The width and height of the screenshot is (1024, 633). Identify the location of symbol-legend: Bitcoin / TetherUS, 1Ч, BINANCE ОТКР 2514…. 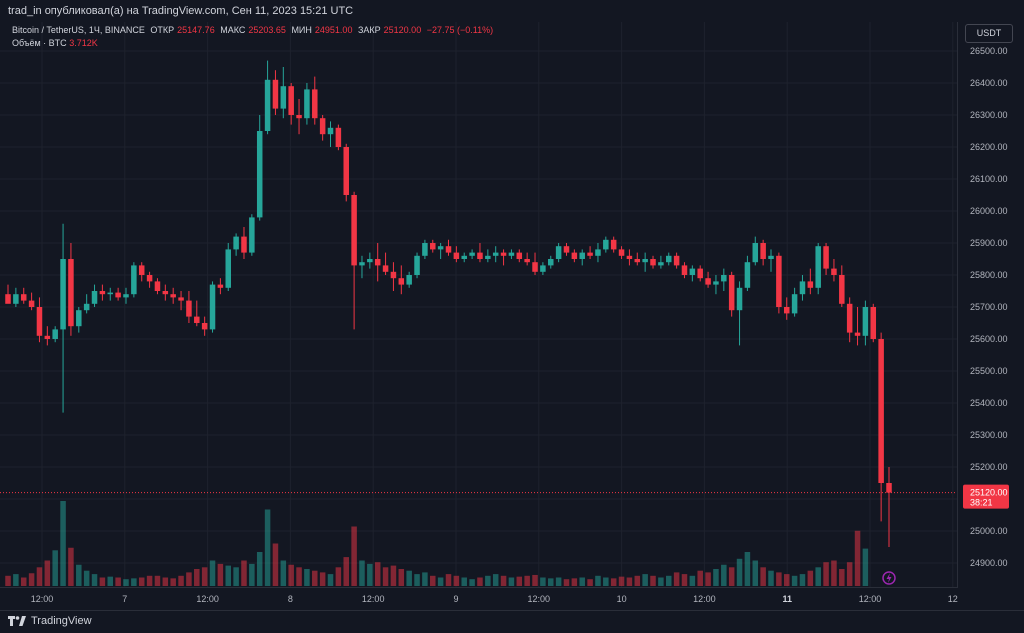
(254, 30).